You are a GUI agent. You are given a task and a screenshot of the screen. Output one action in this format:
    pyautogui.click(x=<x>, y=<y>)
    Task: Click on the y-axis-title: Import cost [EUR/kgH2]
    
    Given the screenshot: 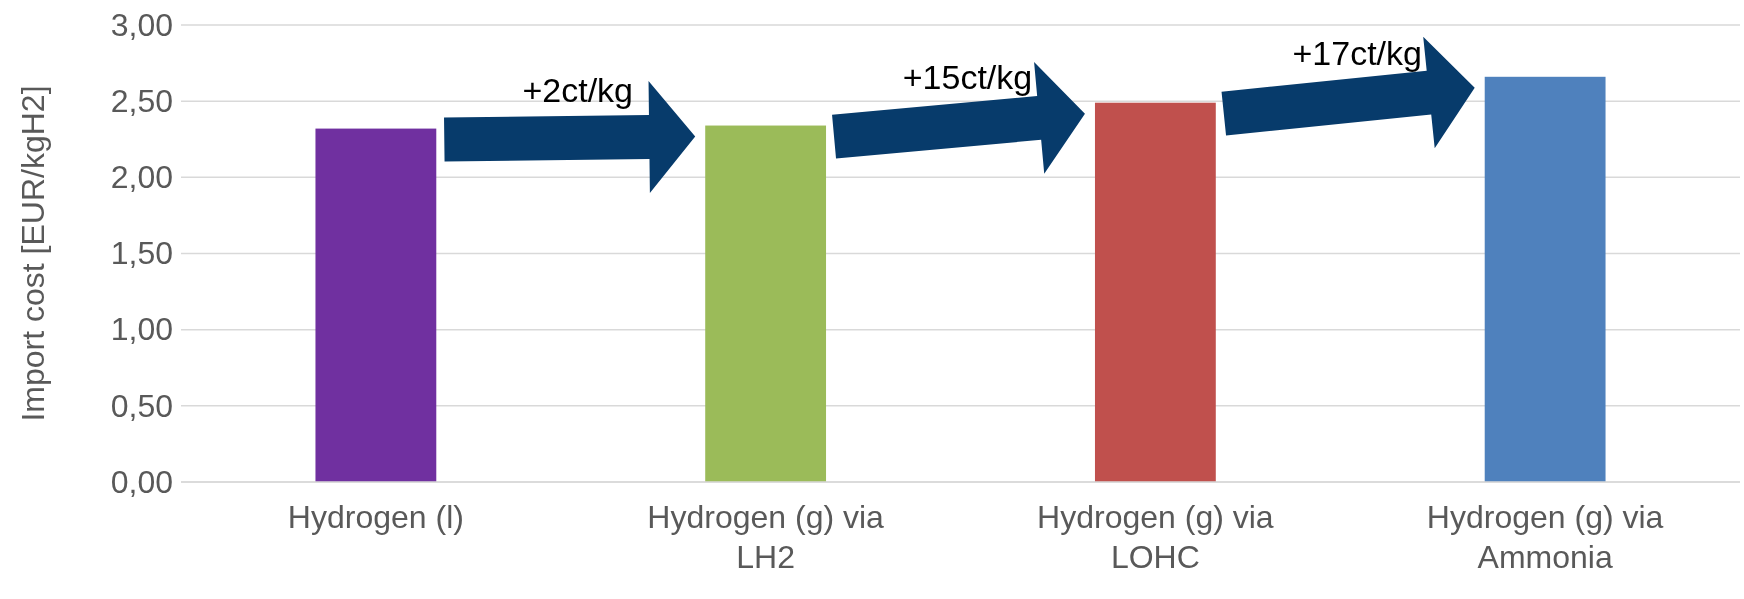 What is the action you would take?
    pyautogui.click(x=33, y=253)
    